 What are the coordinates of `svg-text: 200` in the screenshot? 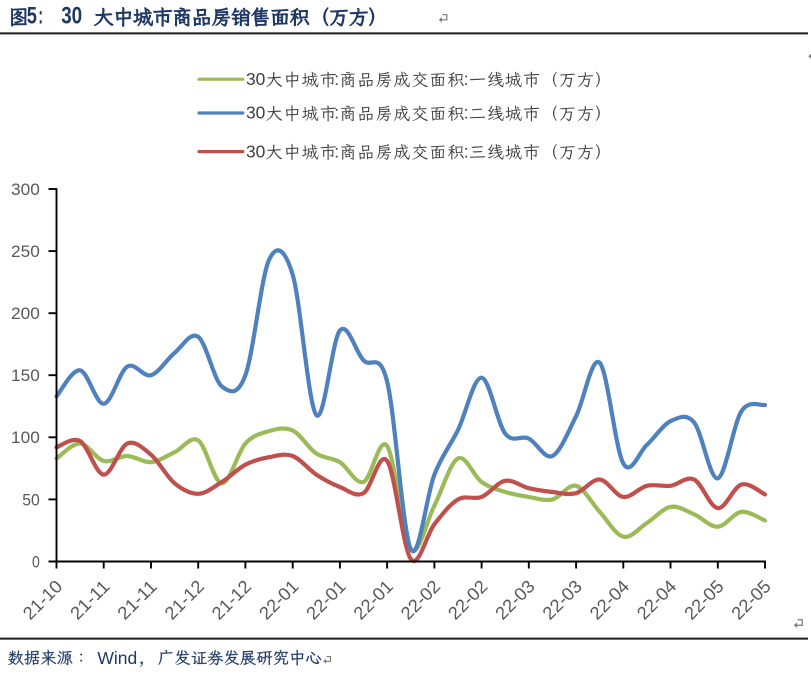 It's located at (25, 314).